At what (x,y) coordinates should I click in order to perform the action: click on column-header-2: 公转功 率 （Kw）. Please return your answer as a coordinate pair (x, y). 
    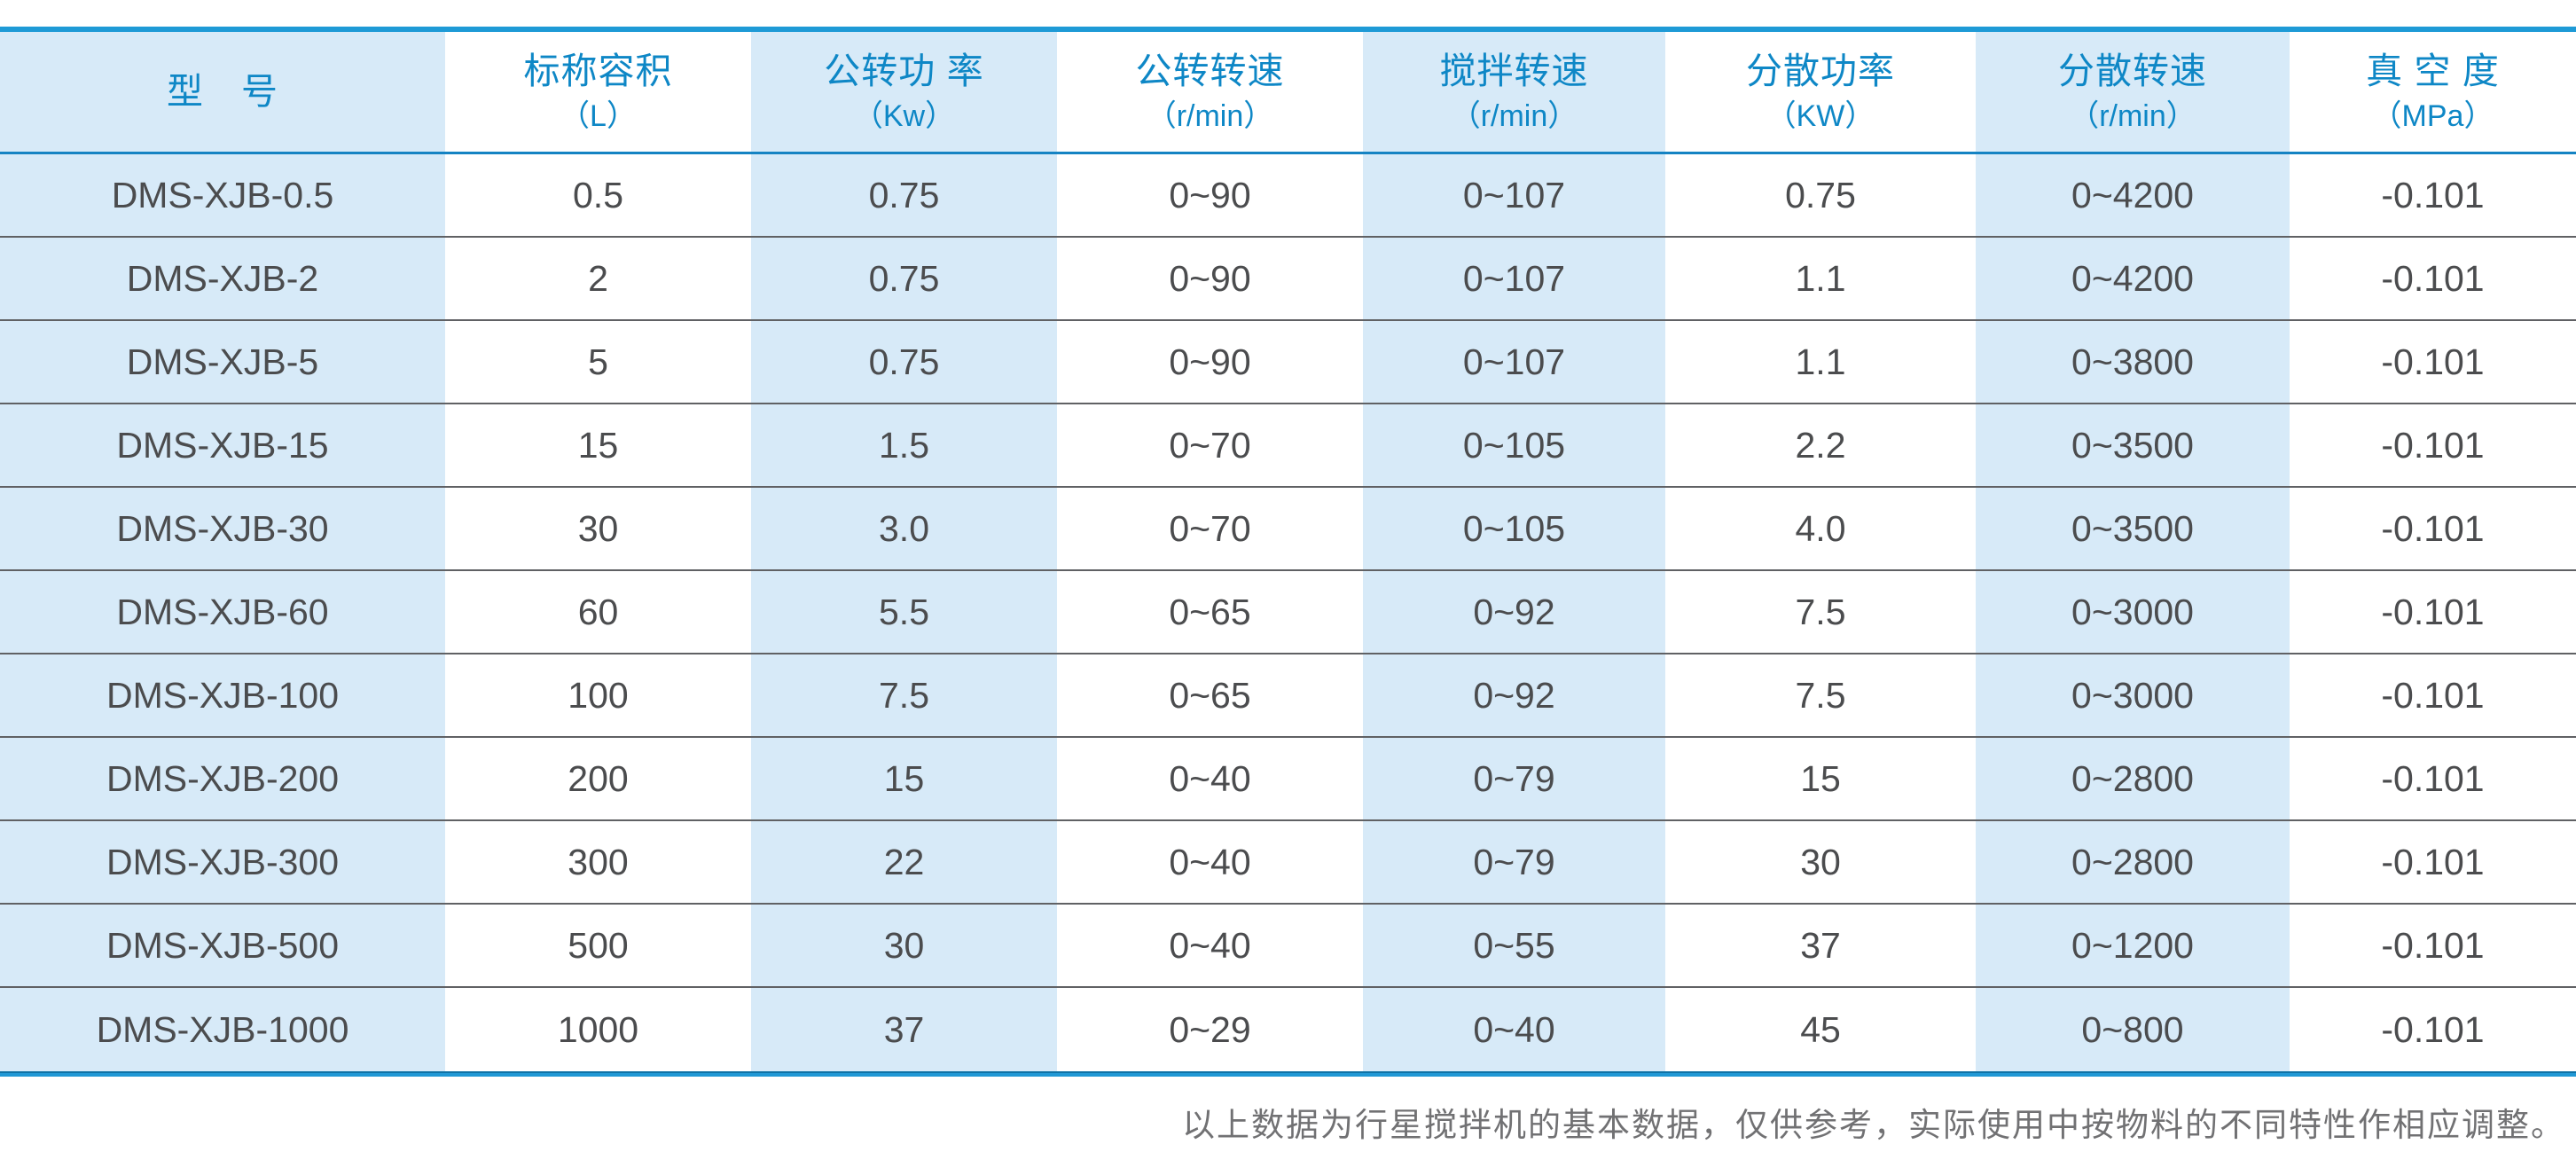
    Looking at the image, I should click on (904, 92).